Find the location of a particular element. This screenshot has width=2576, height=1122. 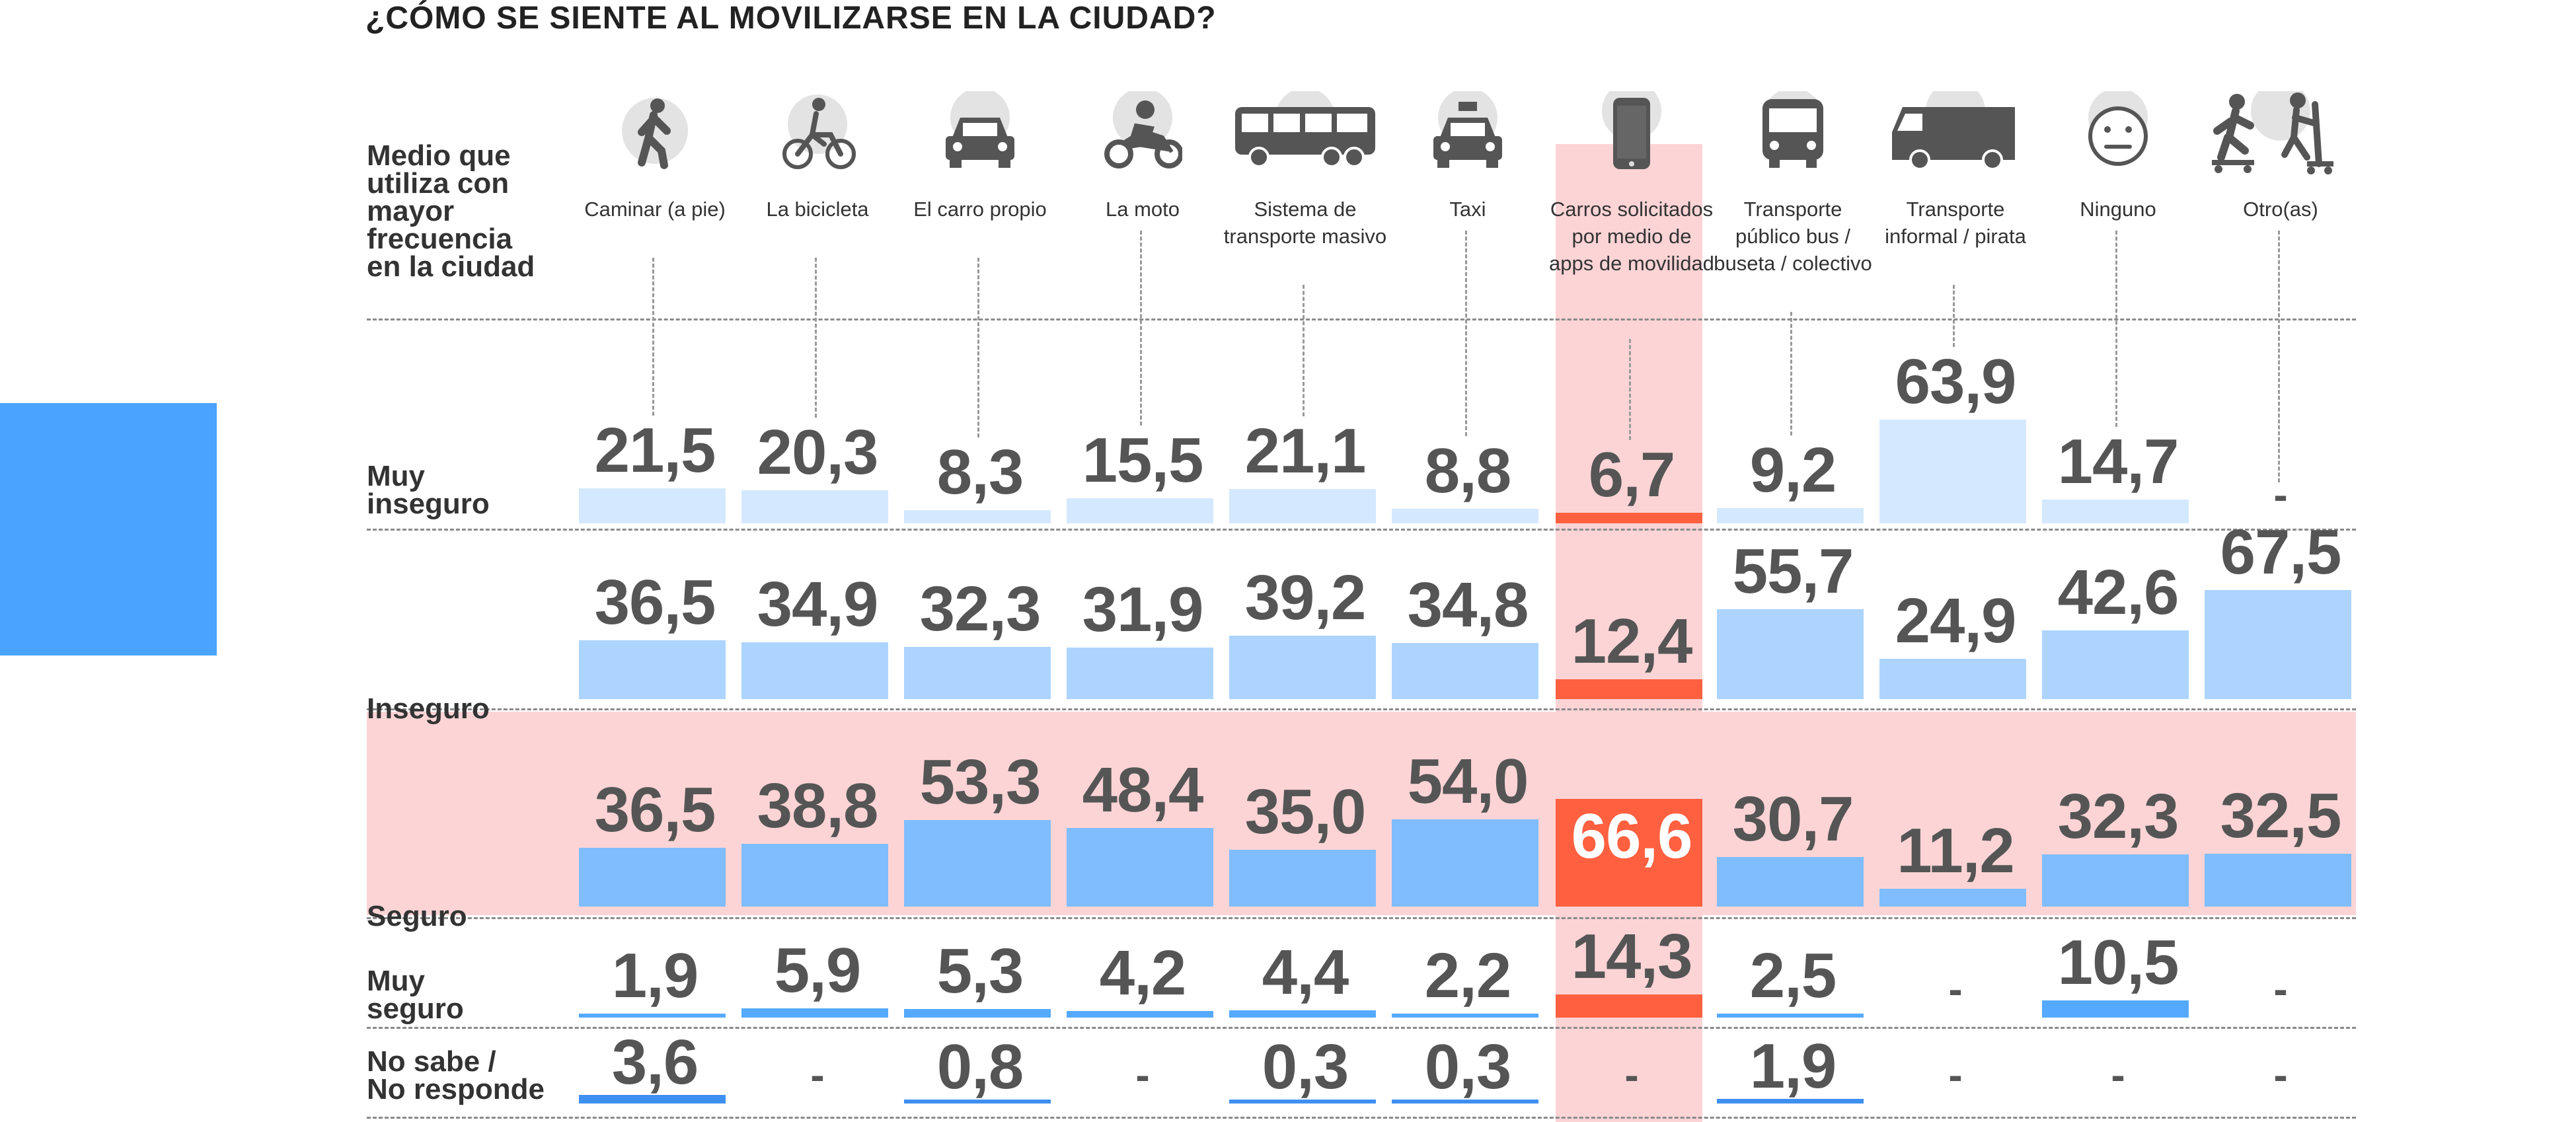

data-label: 5,3 is located at coordinates (980, 971).